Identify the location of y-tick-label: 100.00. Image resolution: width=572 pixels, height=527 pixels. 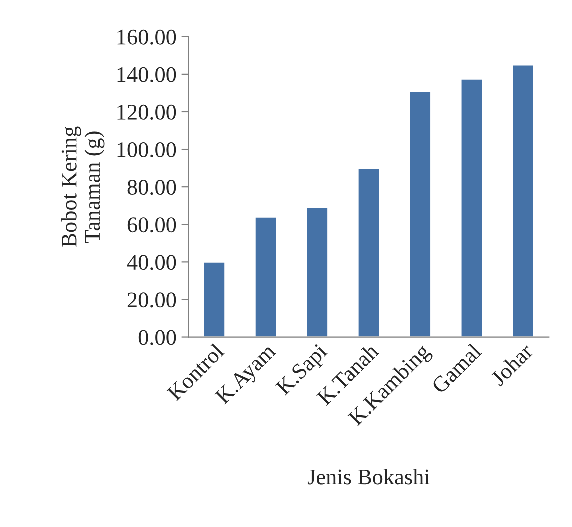
(147, 150).